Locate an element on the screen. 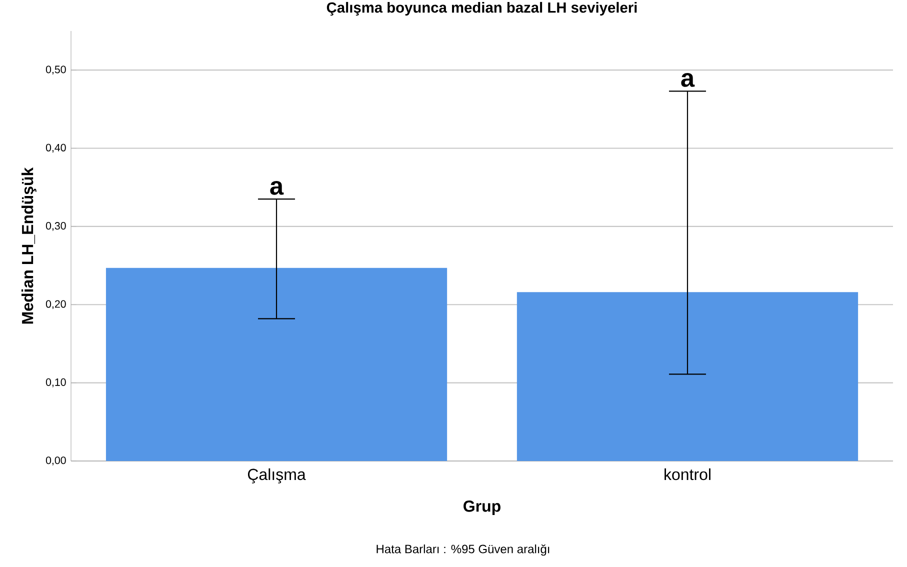 The height and width of the screenshot is (567, 907). y-tick-label: 0,00 is located at coordinates (56, 461).